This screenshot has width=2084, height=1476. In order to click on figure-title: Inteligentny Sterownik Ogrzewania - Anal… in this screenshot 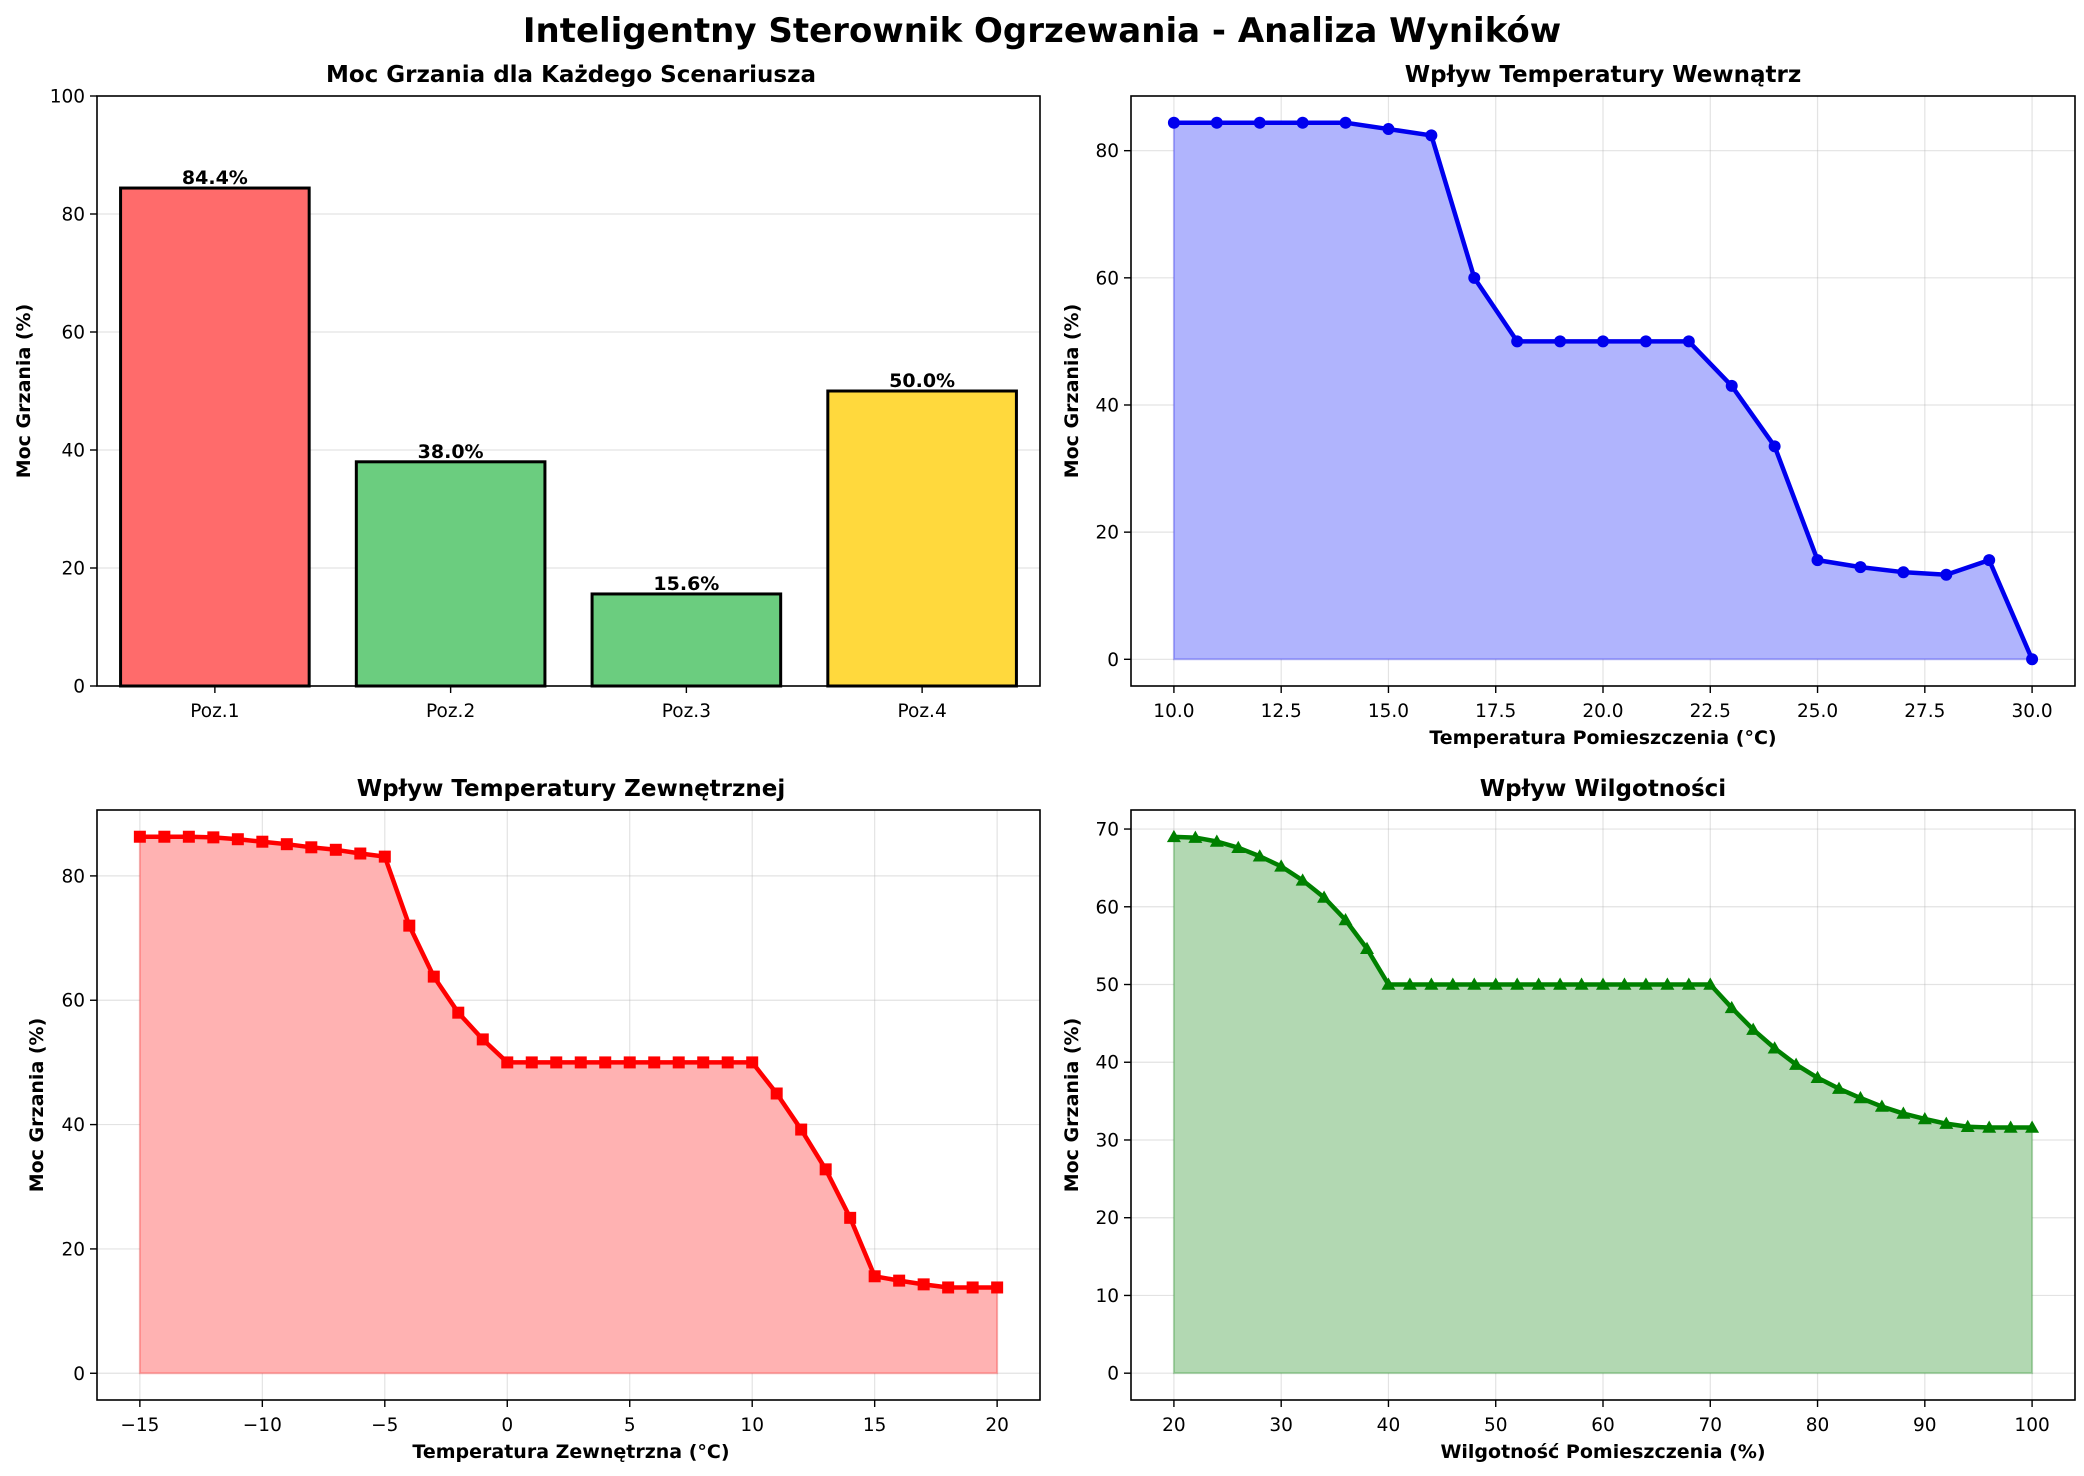, I will do `click(1042, 31)`.